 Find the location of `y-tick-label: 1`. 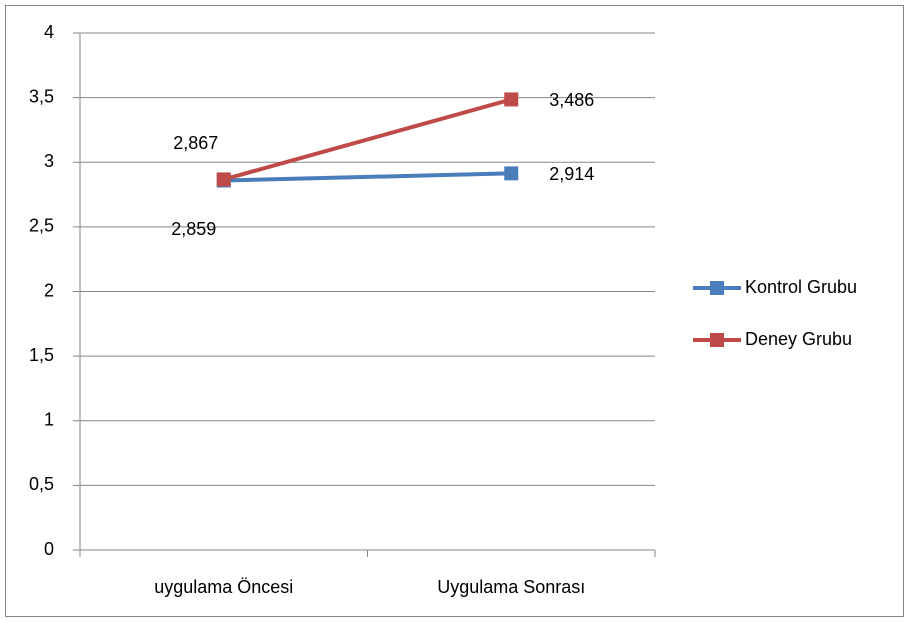

y-tick-label: 1 is located at coordinates (49, 420).